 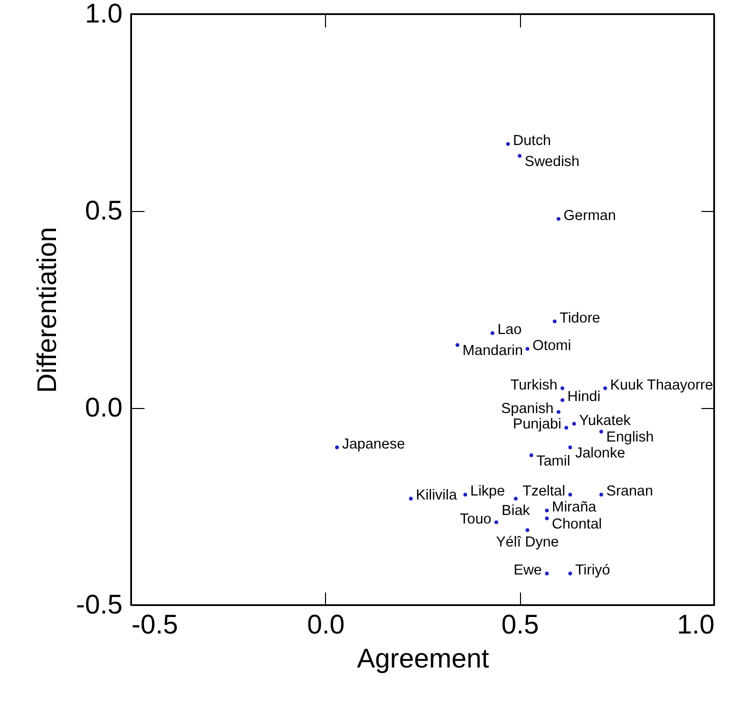 What do you see at coordinates (552, 346) in the screenshot?
I see `series-label: Otomi` at bounding box center [552, 346].